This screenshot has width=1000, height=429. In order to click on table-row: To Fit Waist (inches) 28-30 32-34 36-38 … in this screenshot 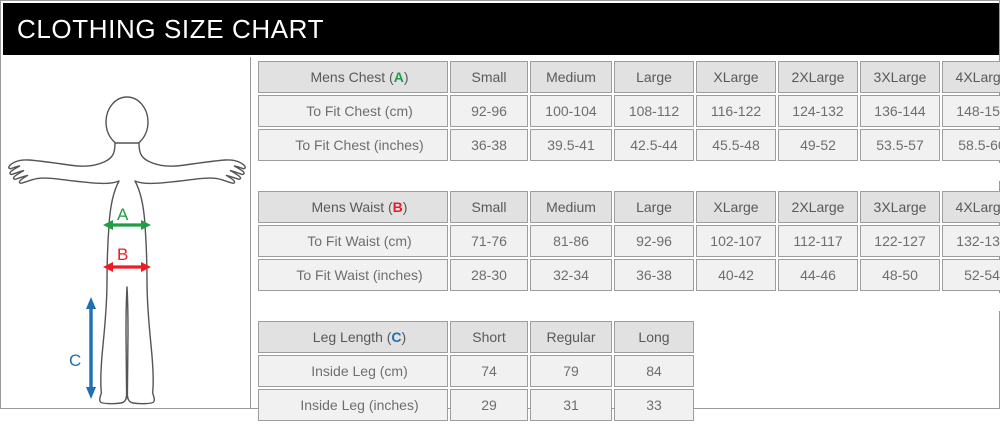, I will do `click(629, 275)`.